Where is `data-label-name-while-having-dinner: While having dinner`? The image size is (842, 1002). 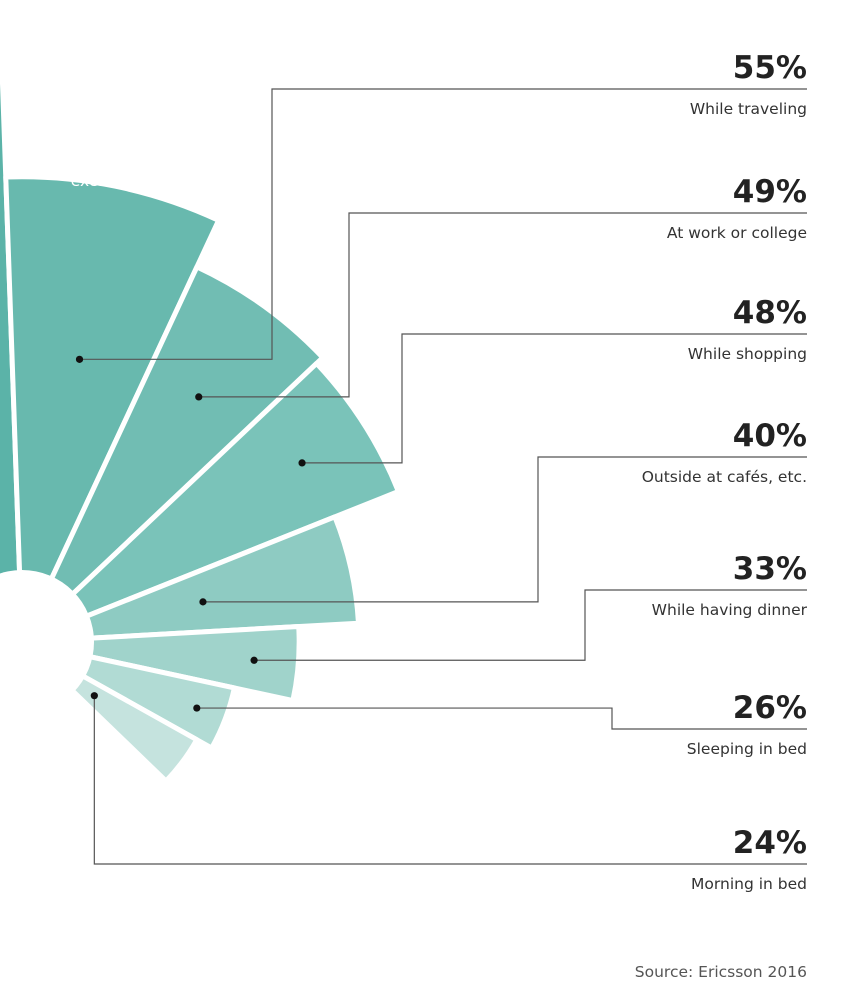
data-label-name-while-having-dinner: While having dinner is located at coordinates (730, 610).